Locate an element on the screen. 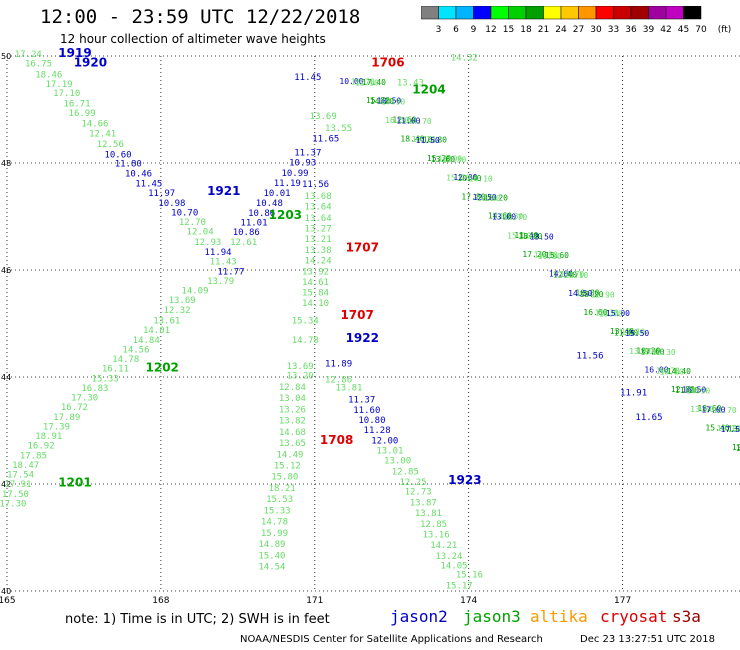 Image resolution: width=740 pixels, height=650 pixels. swath-wave-label: 15.80 is located at coordinates (378, 100).